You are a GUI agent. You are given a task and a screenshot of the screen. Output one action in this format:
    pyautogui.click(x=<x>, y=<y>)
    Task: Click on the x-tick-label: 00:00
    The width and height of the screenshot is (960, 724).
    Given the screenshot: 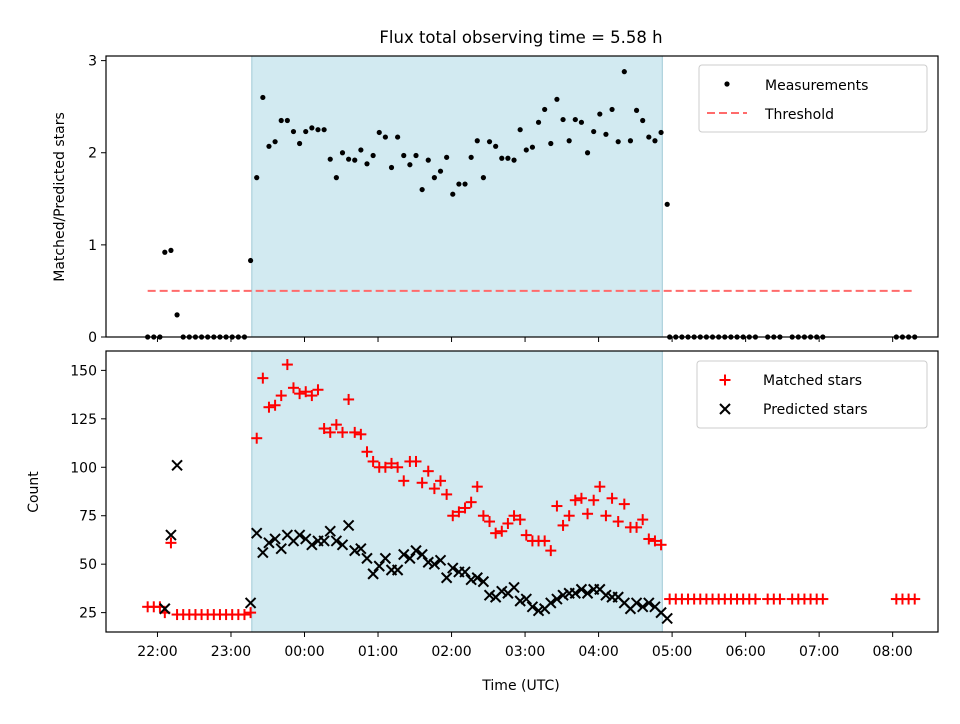 What is the action you would take?
    pyautogui.click(x=304, y=652)
    